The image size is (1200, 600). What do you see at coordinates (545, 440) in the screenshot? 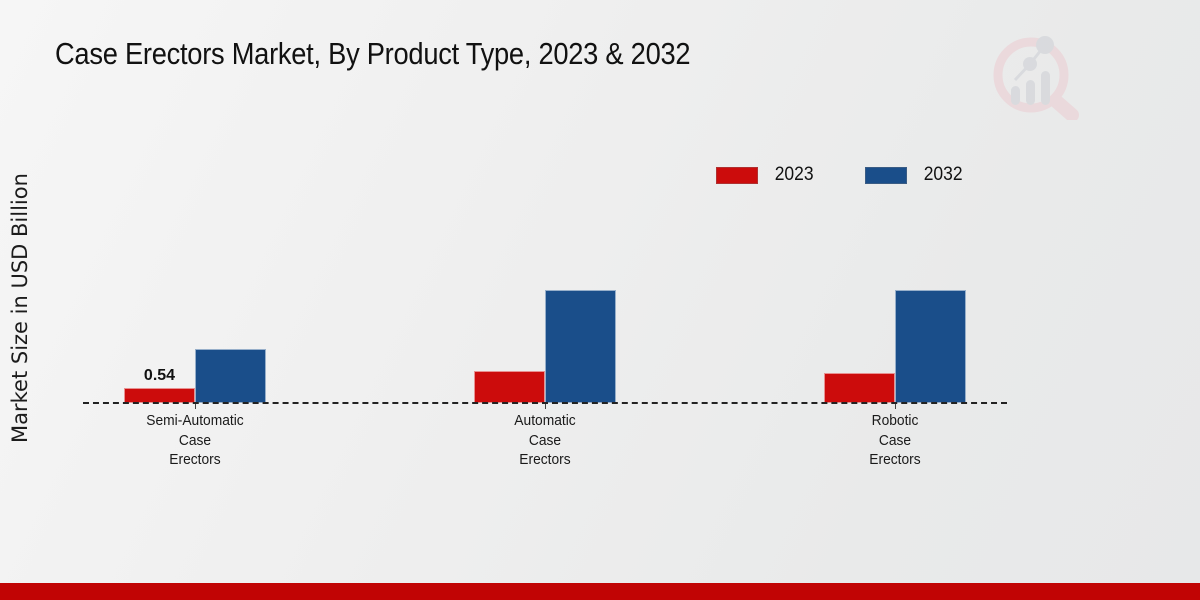
I see `category-label-automatic: Automatic Case Erectors` at bounding box center [545, 440].